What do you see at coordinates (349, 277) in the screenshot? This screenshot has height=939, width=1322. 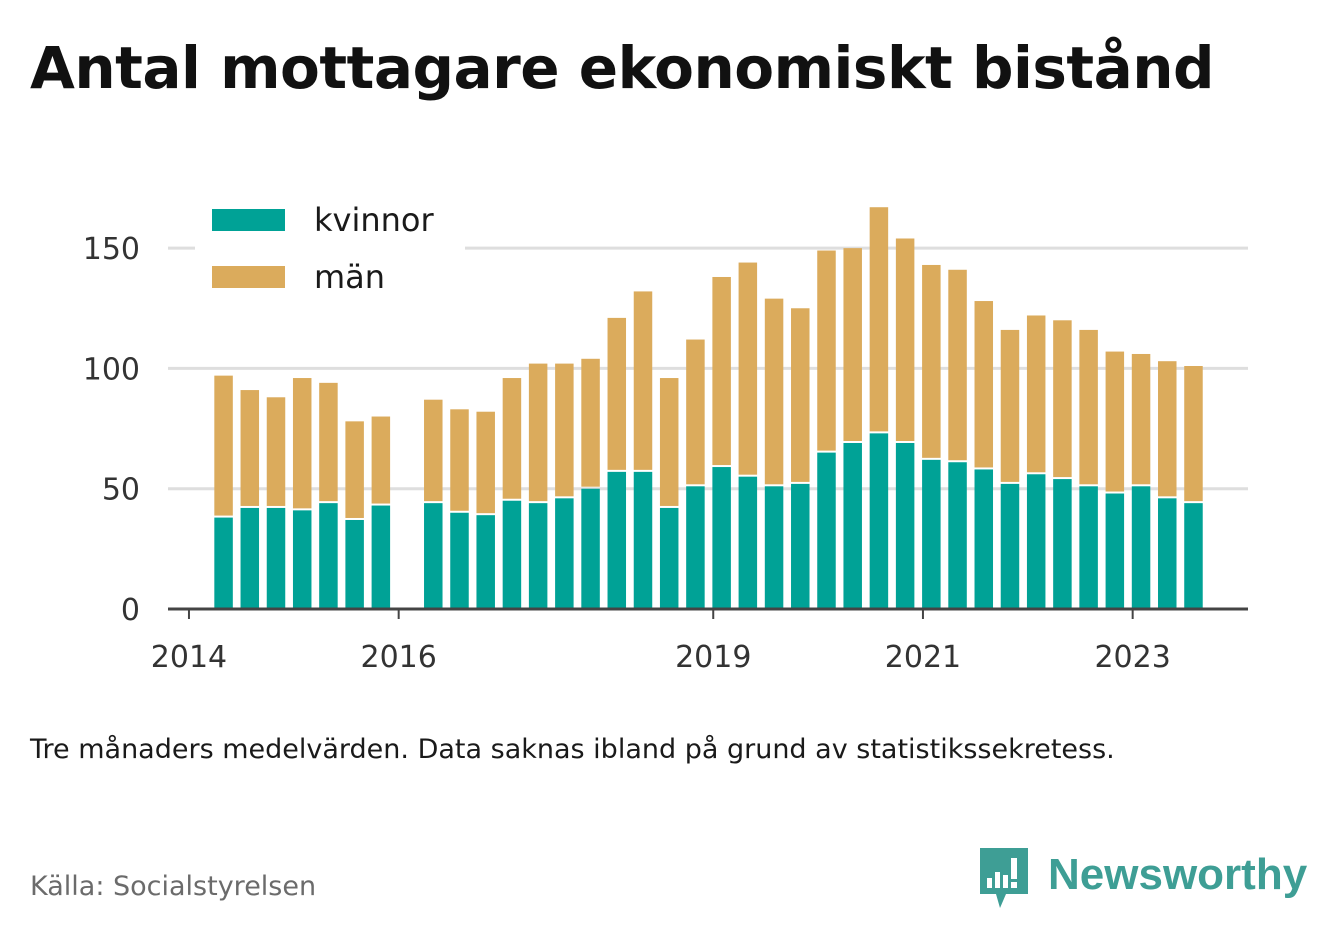 I see `legend-label: män` at bounding box center [349, 277].